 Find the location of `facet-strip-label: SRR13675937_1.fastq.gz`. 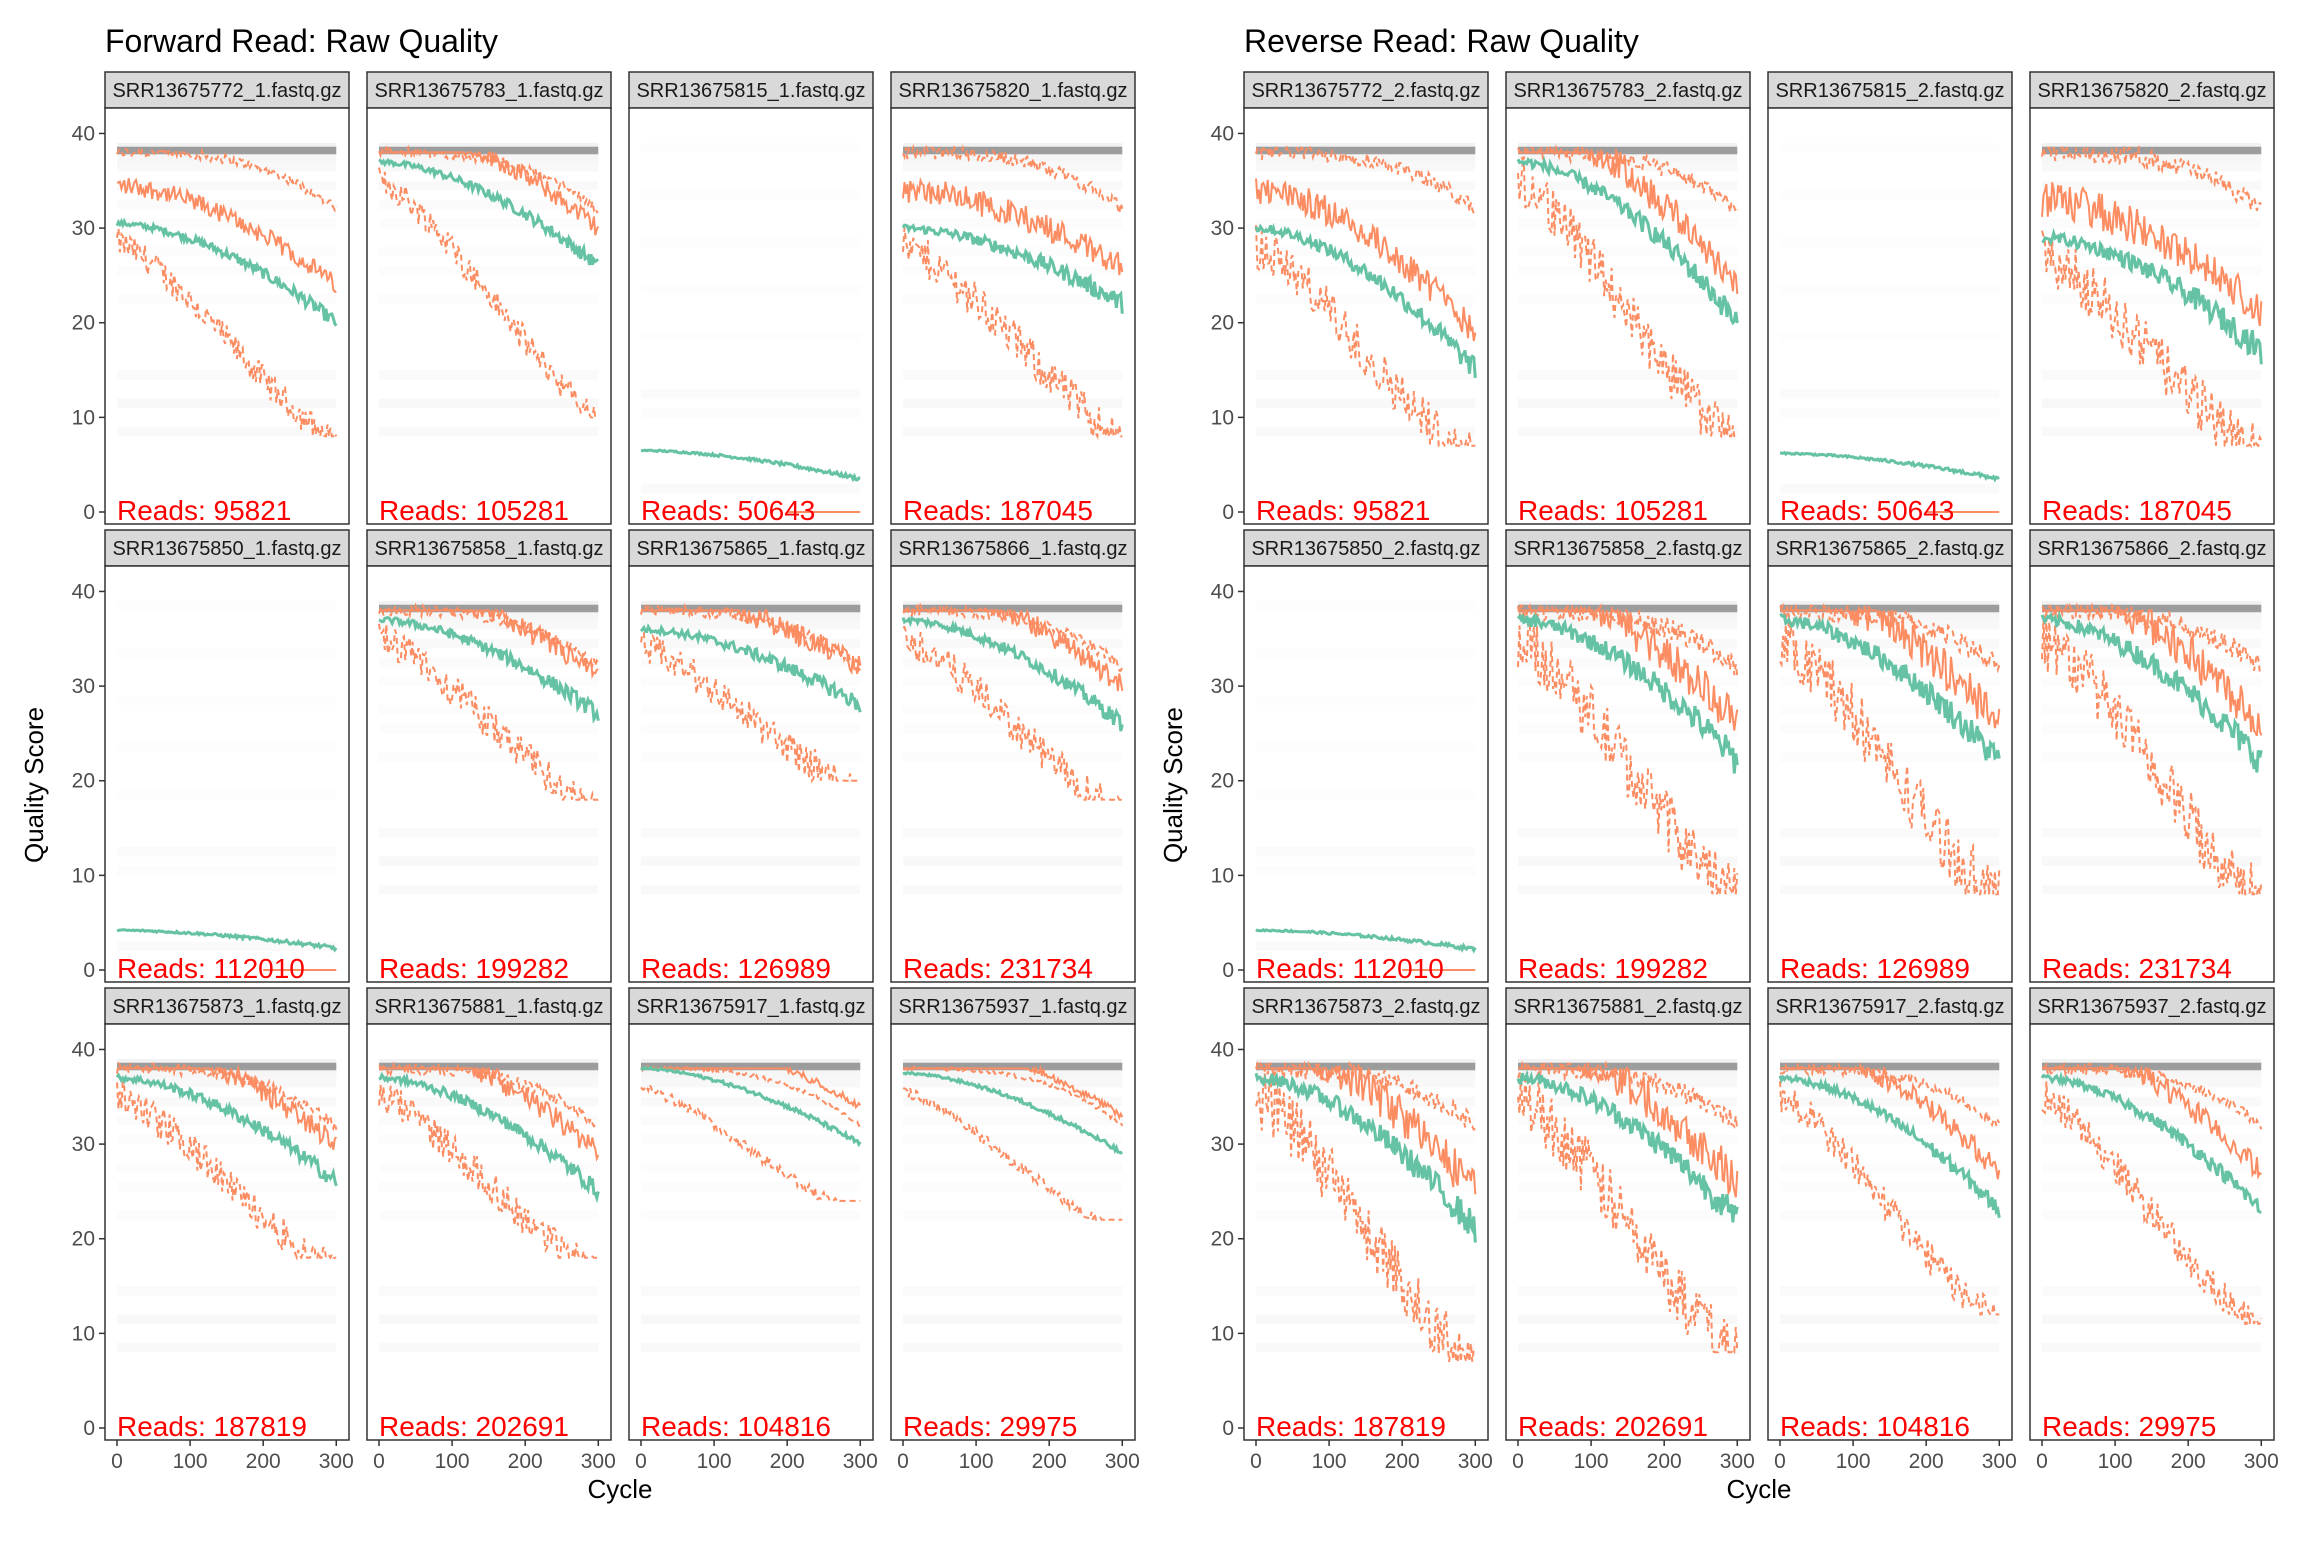

facet-strip-label: SRR13675937_1.fastq.gz is located at coordinates (1012, 1007).